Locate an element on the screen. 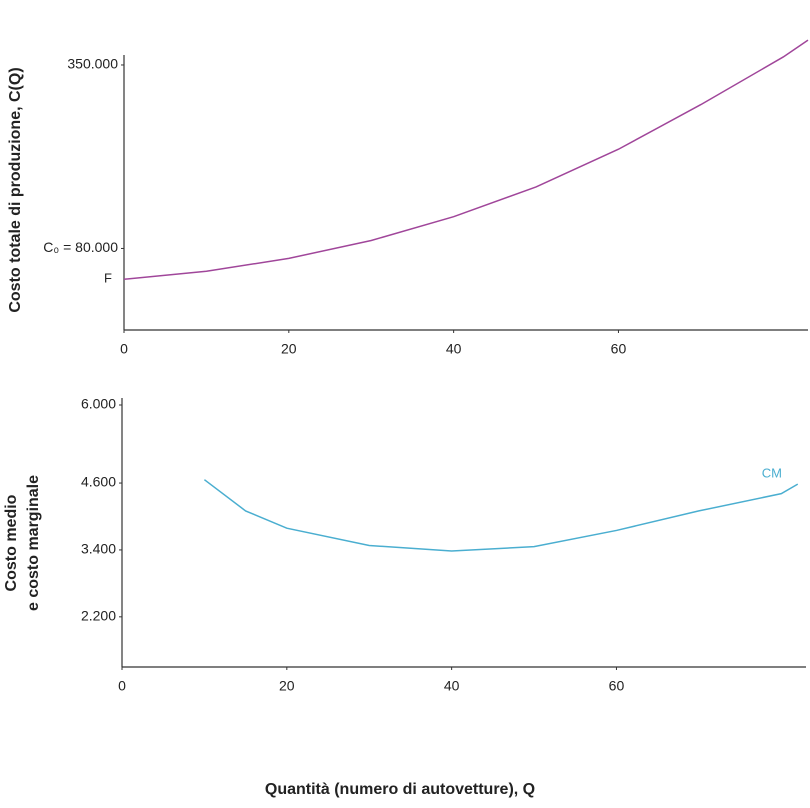 The image size is (810, 808). y-tick-label: 3.400 is located at coordinates (98, 549).